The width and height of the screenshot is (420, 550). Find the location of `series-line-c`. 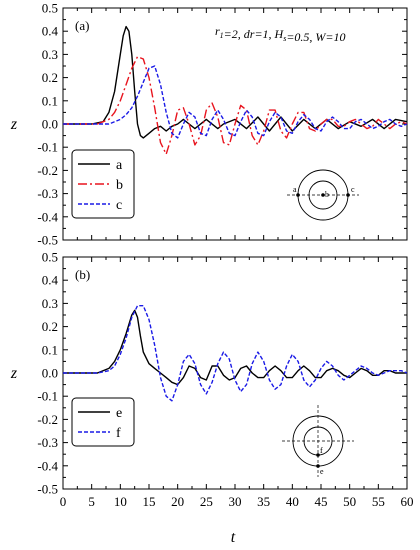

series-line-c is located at coordinates (235, 102).